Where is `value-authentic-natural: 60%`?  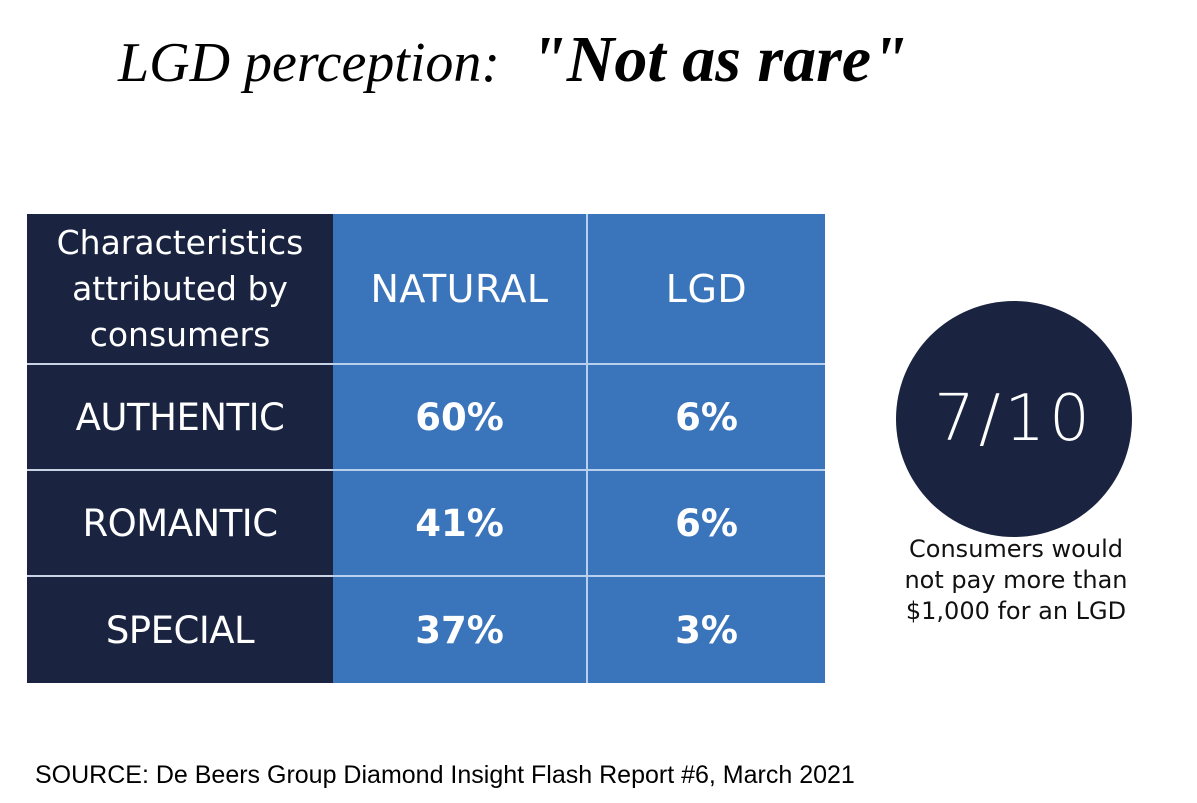
value-authentic-natural: 60% is located at coordinates (460, 418).